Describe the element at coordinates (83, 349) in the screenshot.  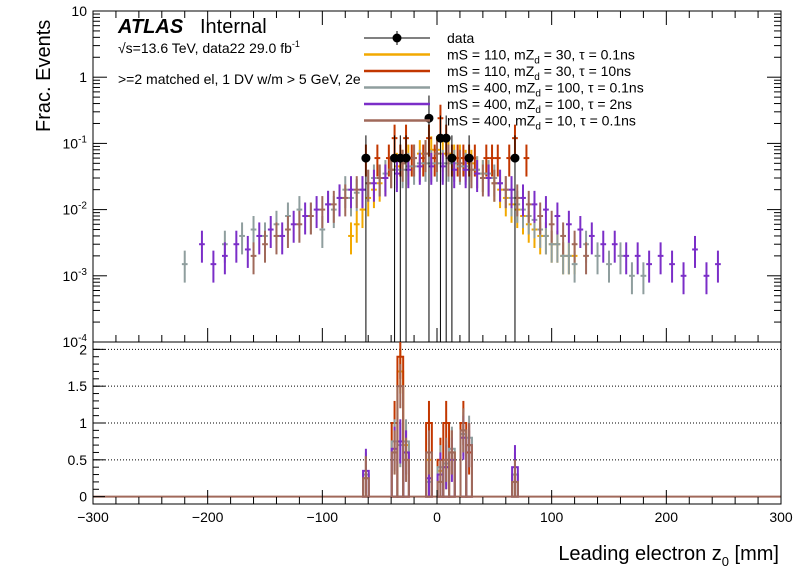
I see `ratio-y-tick-label: 2` at that location.